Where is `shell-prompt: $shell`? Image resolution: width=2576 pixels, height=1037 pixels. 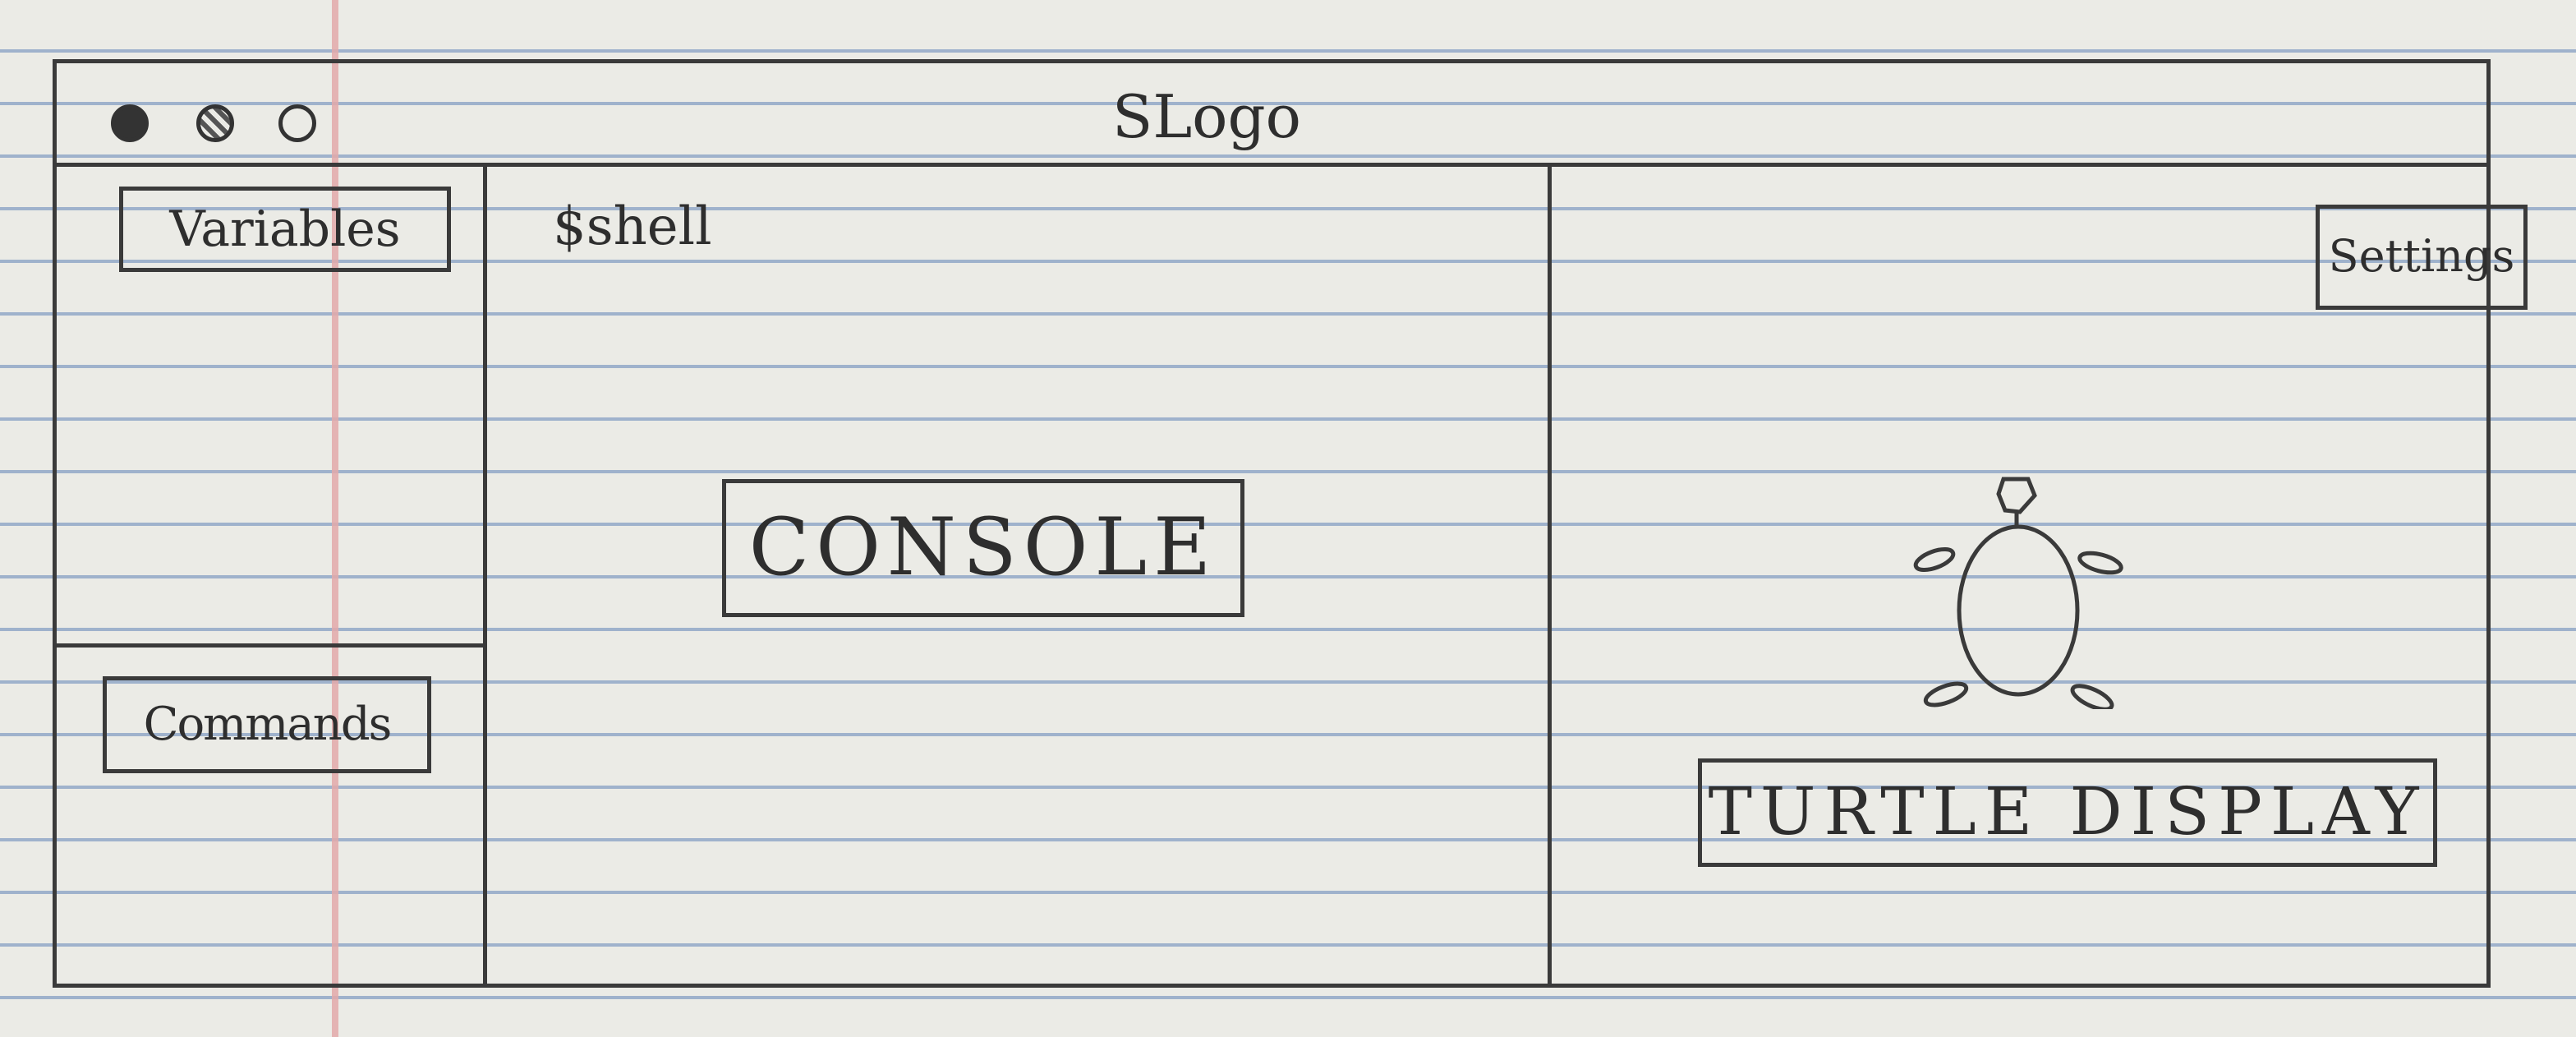
shell-prompt: $shell is located at coordinates (632, 226).